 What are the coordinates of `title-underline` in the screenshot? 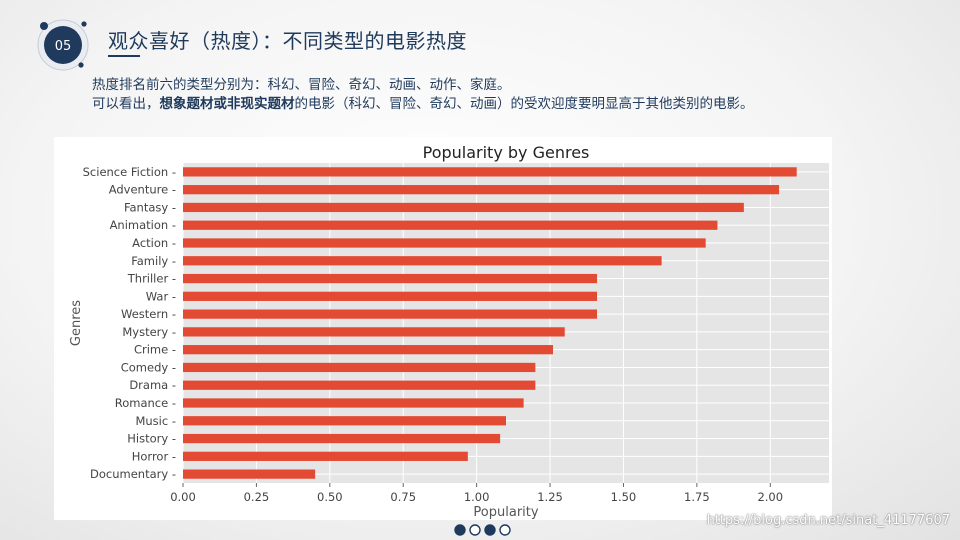 It's located at (124, 56).